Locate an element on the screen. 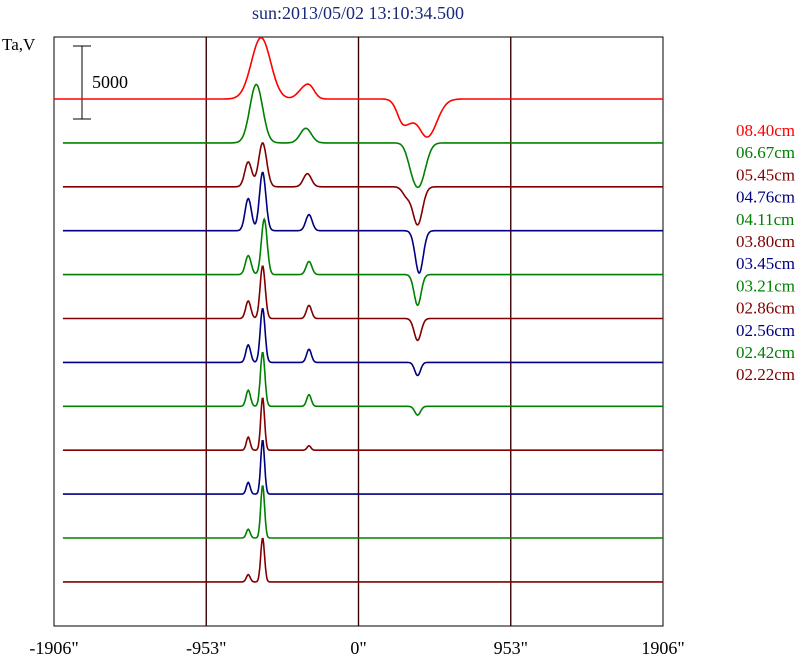  legend-entry-0: 08.40cm is located at coordinates (765, 130).